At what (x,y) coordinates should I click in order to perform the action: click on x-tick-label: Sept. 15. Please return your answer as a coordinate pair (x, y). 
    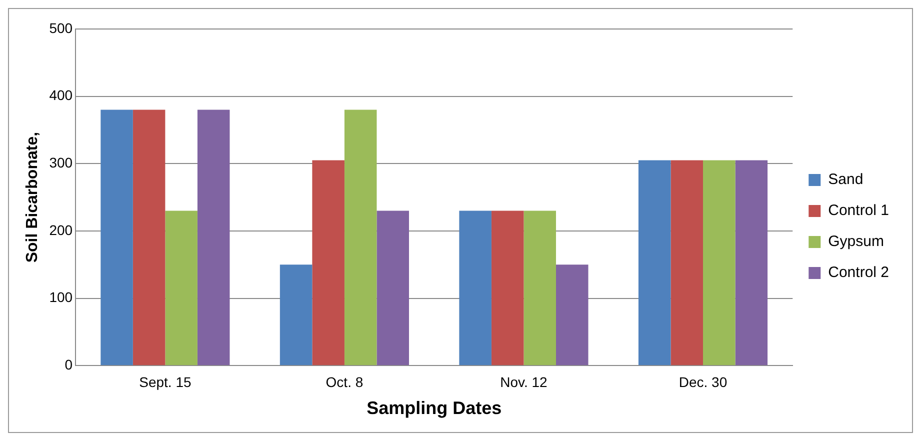
    Looking at the image, I should click on (165, 382).